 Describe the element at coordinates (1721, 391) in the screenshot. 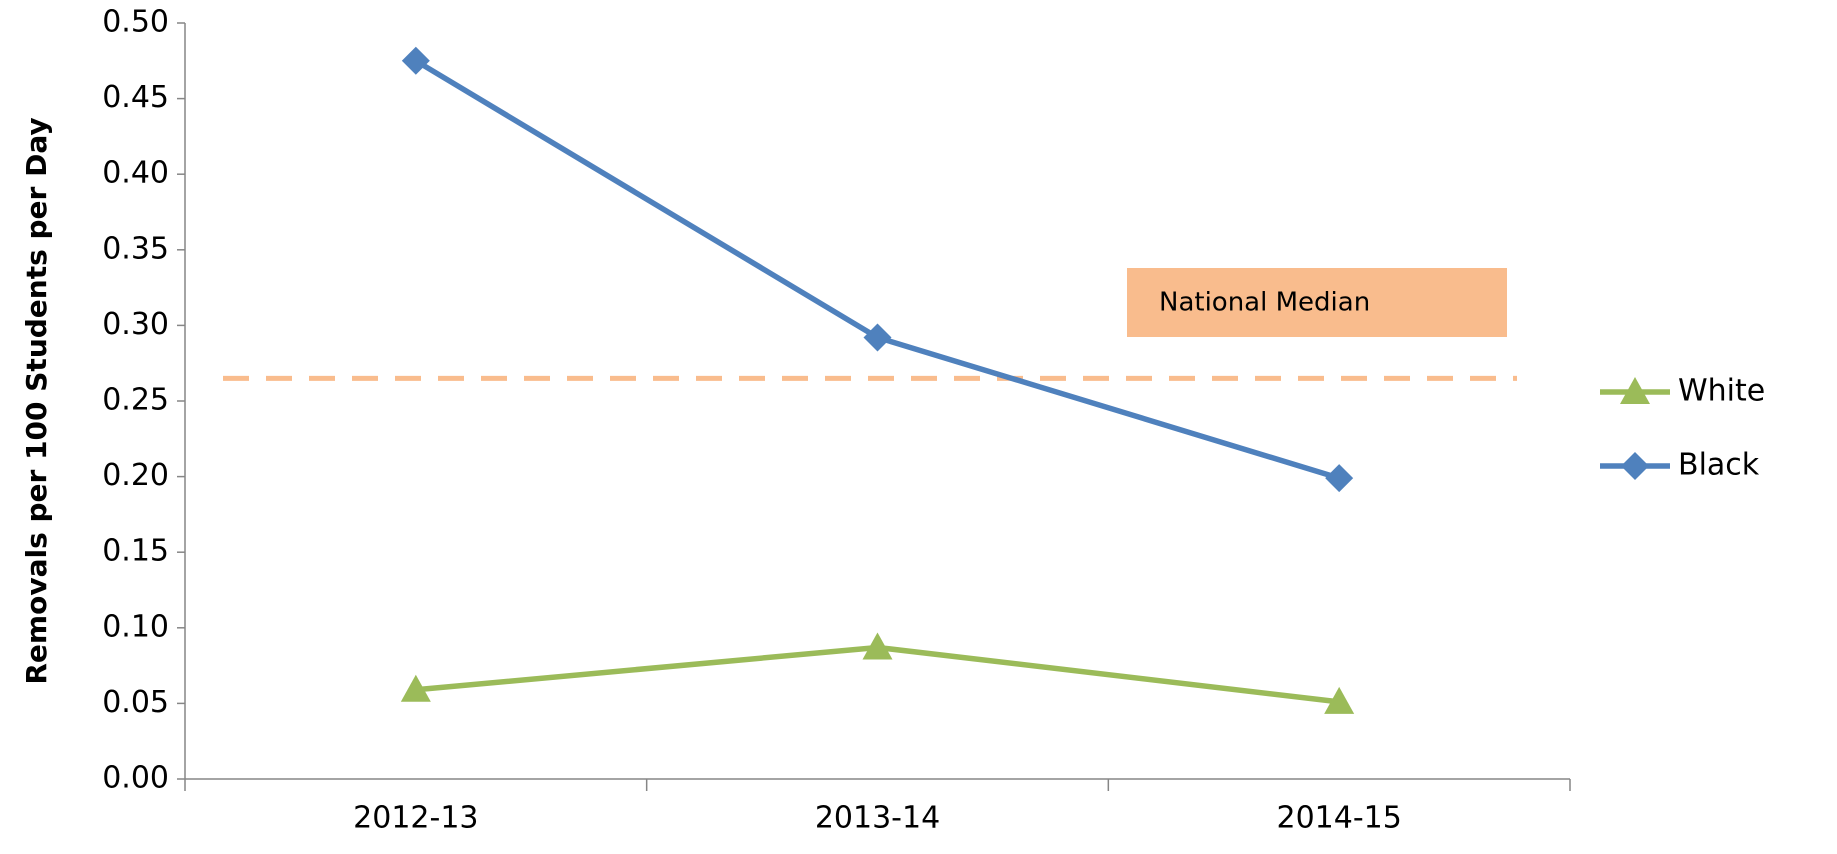

I see `legend-label: White` at that location.